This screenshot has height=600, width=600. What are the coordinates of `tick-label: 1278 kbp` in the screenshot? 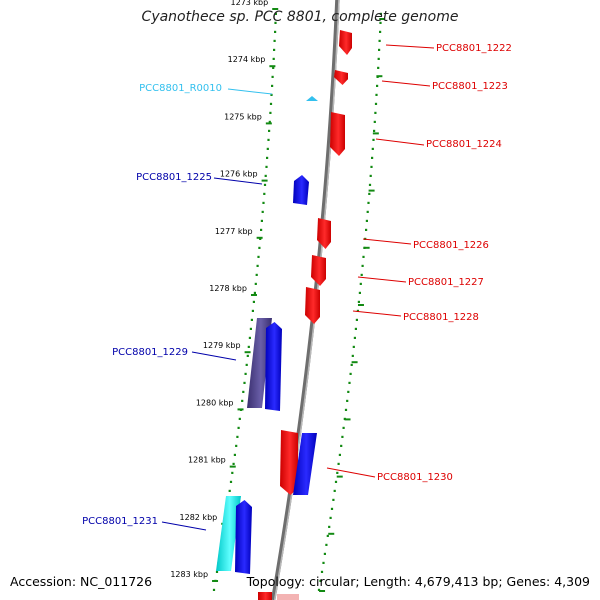 It's located at (228, 288).